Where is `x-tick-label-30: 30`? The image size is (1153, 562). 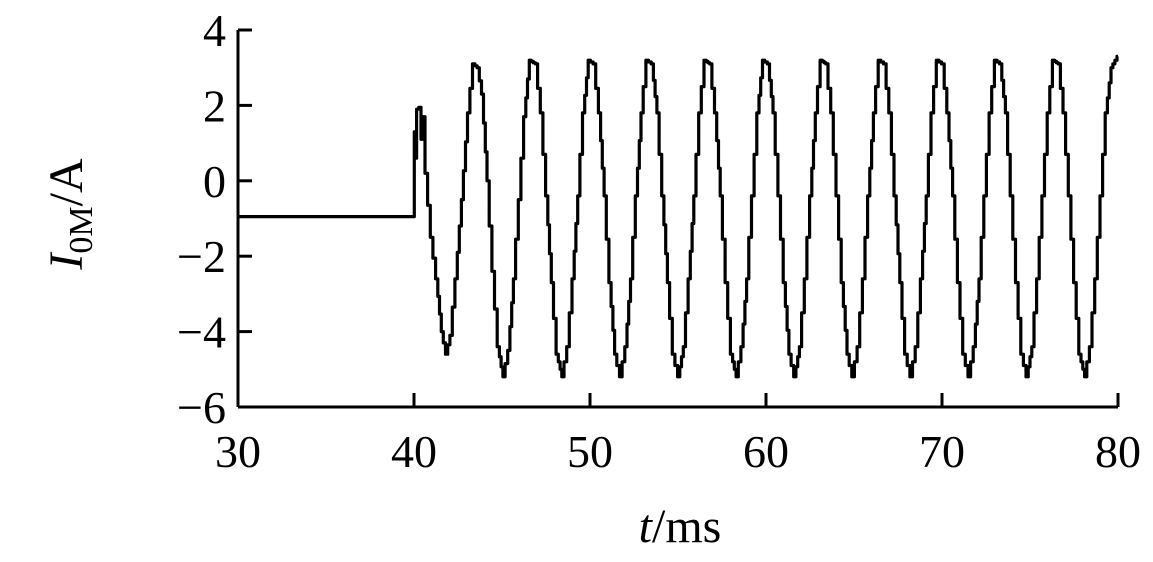
x-tick-label-30: 30 is located at coordinates (238, 451).